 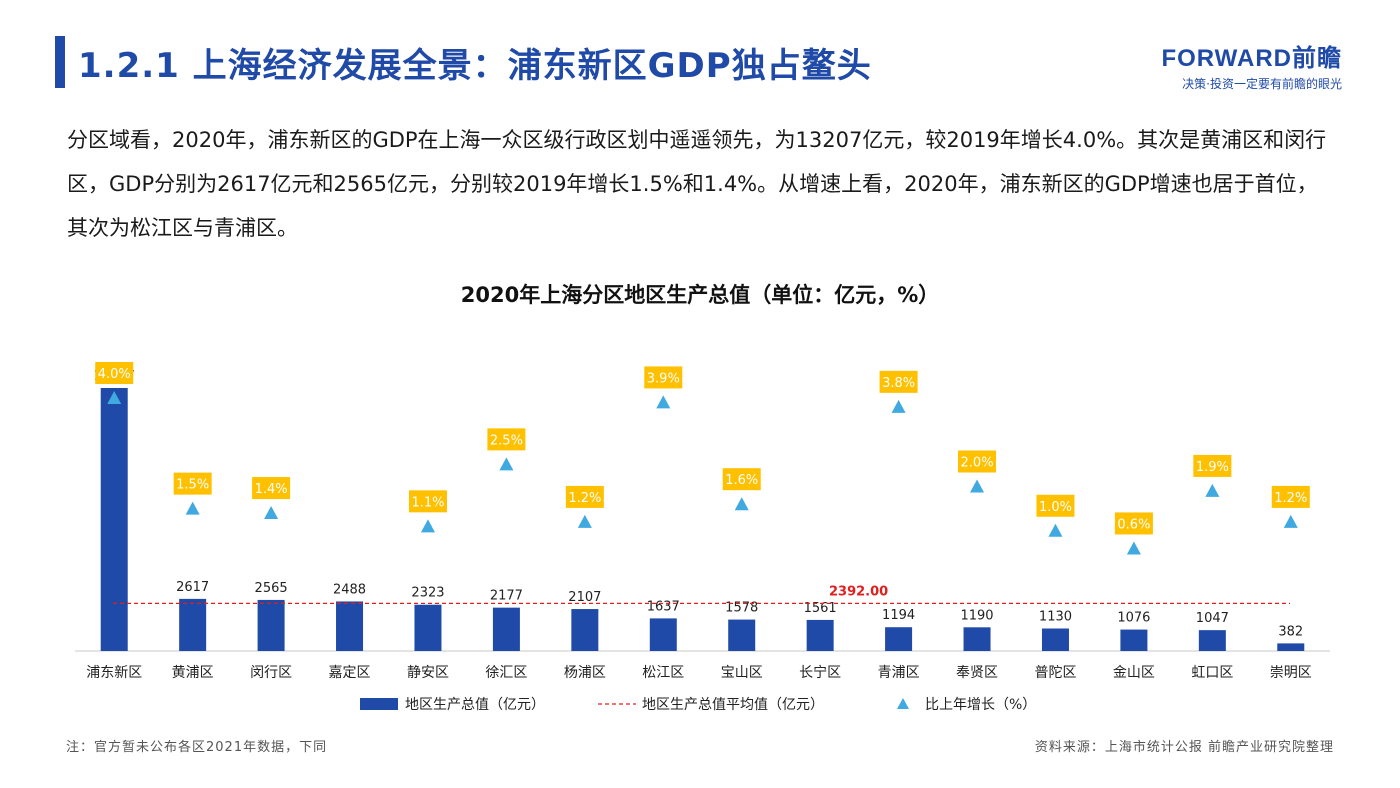 I want to click on category-label-11: 奉贤区, so click(x=977, y=673).